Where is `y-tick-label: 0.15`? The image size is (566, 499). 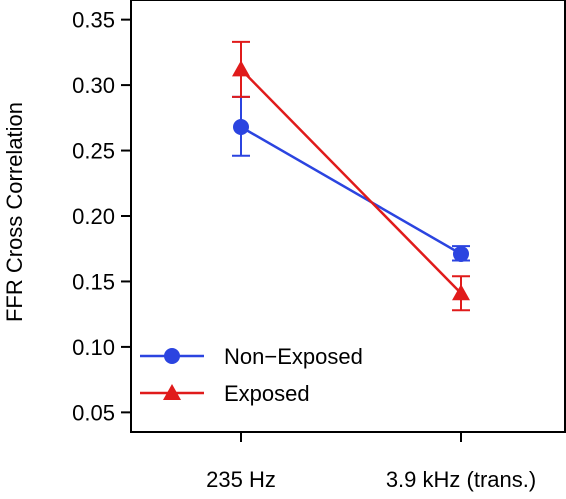
y-tick-label: 0.15 is located at coordinates (93, 281).